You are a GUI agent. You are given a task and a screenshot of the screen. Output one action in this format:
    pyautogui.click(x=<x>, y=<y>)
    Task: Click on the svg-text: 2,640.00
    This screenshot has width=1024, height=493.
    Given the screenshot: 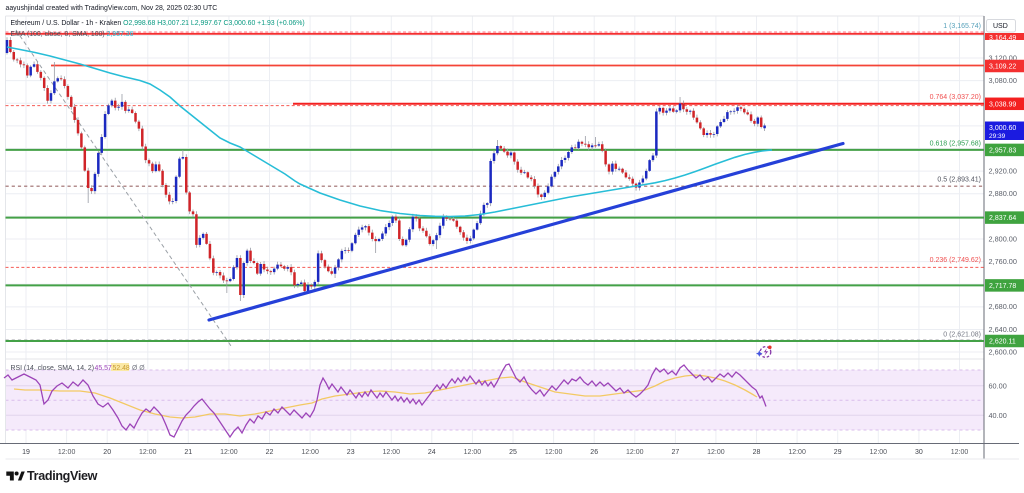 What is the action you would take?
    pyautogui.click(x=1003, y=329)
    